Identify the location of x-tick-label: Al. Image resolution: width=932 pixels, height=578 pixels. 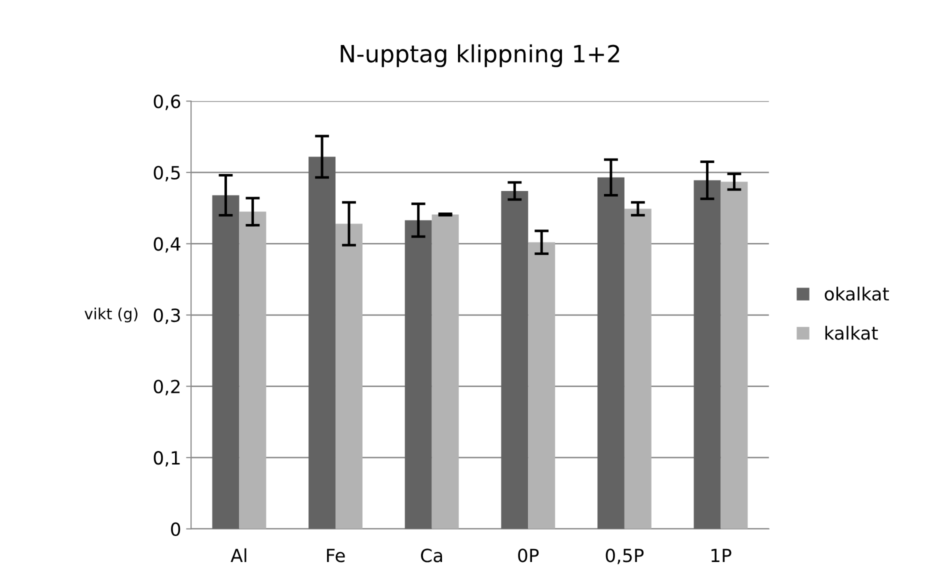
(238, 555).